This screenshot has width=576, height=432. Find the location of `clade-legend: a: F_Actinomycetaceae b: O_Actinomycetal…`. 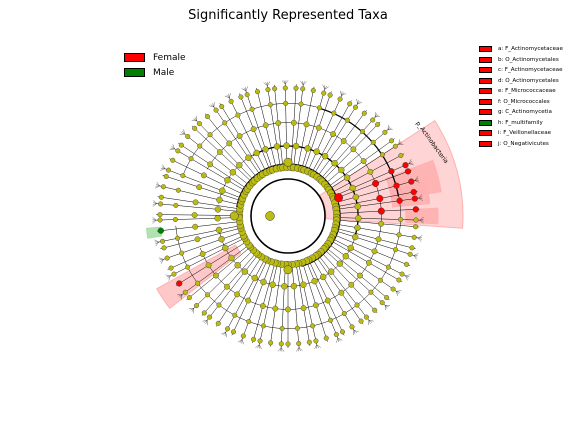

clade-legend: a: F_Actinomycetaceae b: O_Actinomycetal… is located at coordinates (521, 96).